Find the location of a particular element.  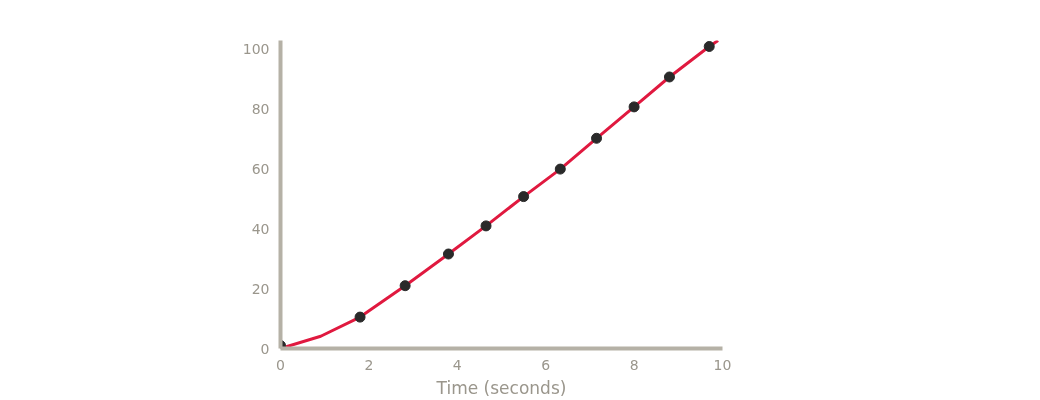

y-tick-label: 60 is located at coordinates (260, 169).